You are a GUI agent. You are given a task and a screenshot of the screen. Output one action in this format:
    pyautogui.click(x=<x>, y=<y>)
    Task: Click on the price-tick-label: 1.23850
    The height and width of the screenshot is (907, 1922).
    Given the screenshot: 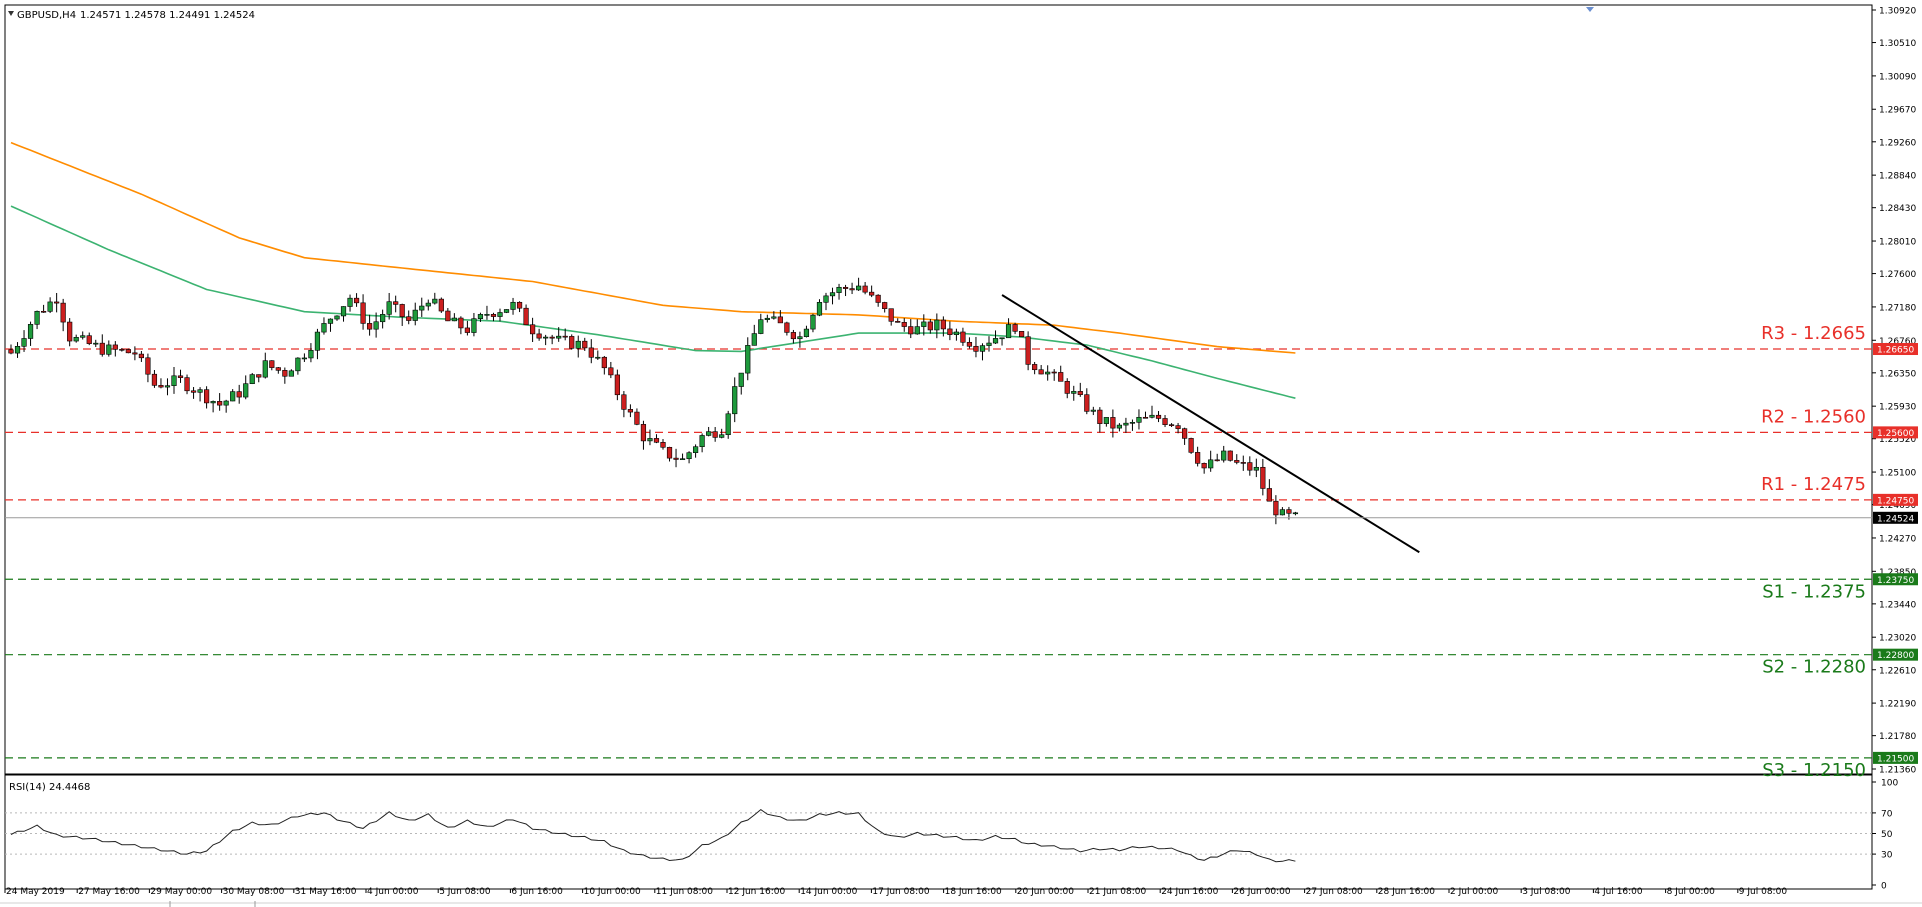 What is the action you would take?
    pyautogui.click(x=1897, y=573)
    